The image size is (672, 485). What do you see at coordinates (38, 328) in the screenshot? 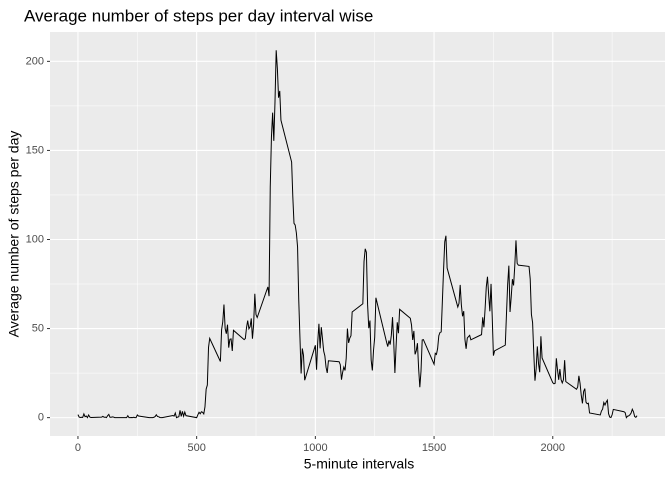
I see `y-tick-label: 50` at bounding box center [38, 328].